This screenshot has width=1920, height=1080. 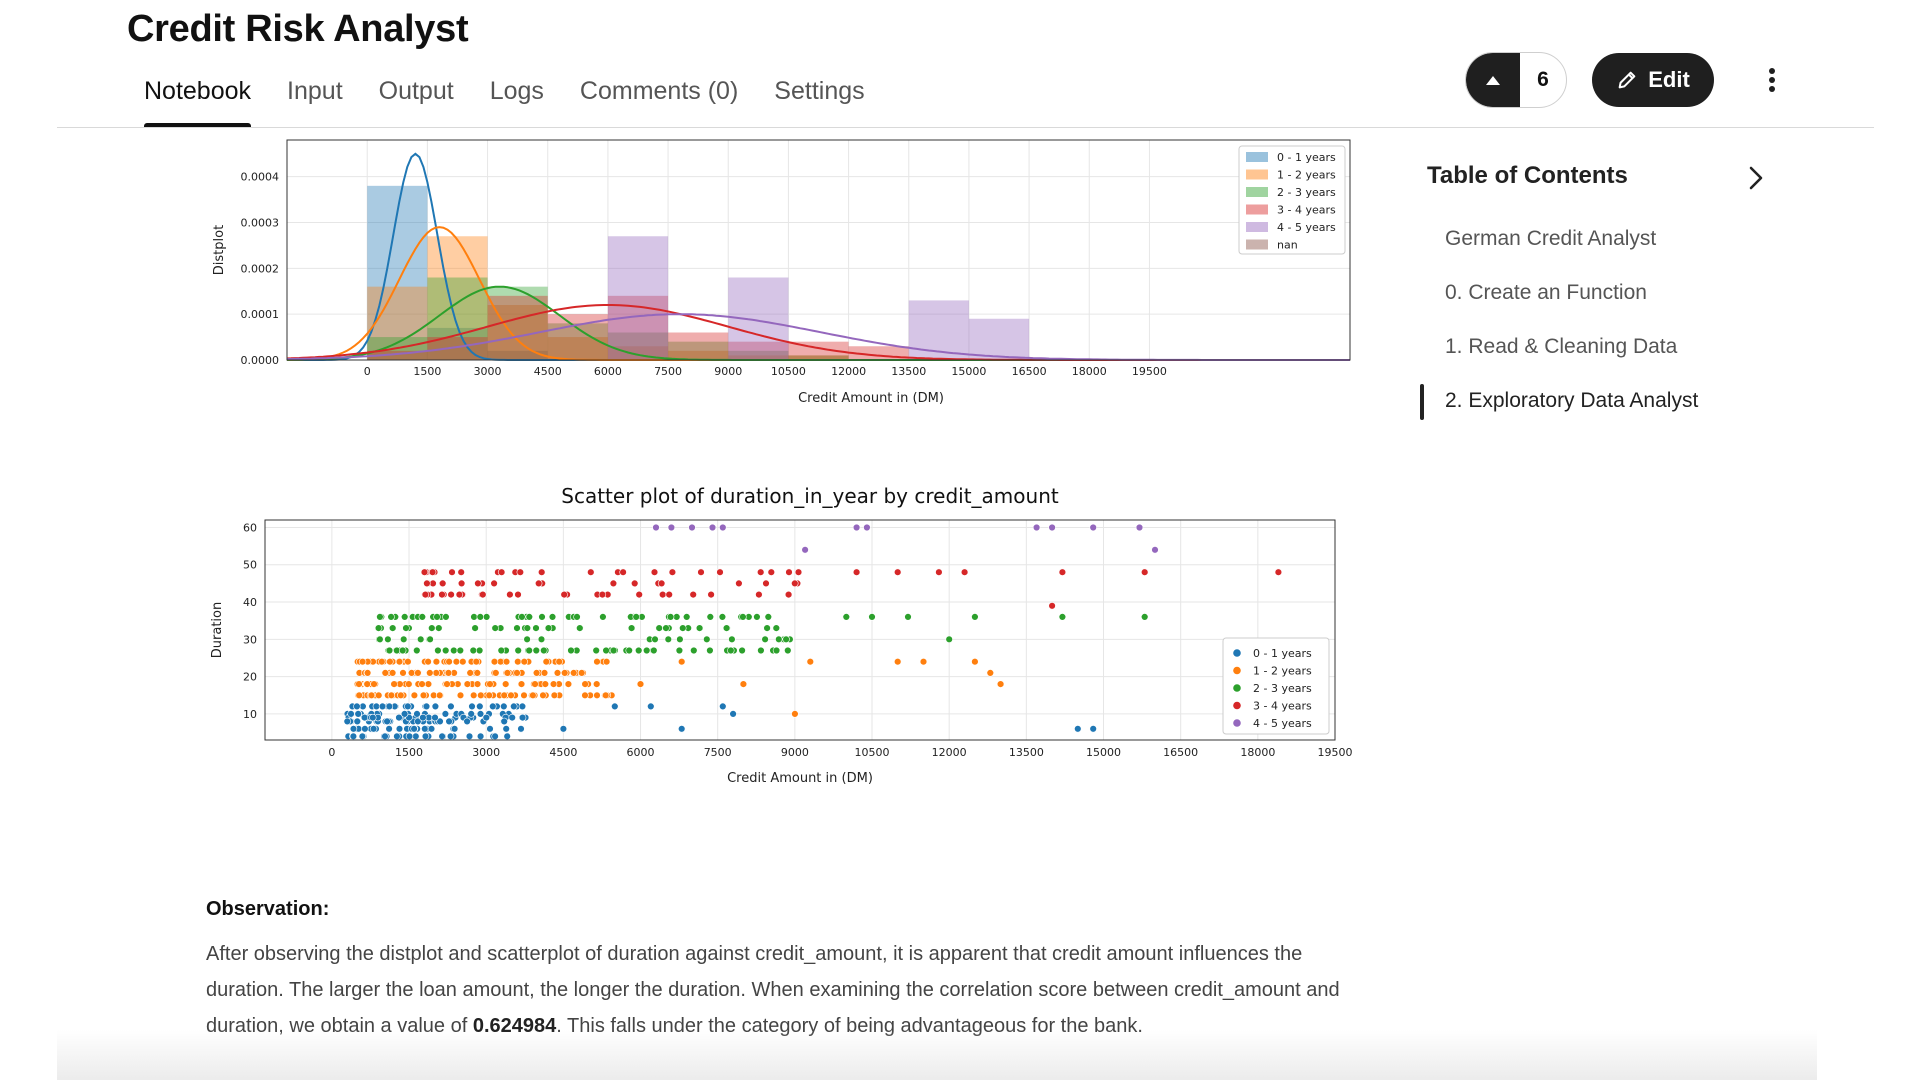 I want to click on toc-item-read-cleaning: 1. Read & Cleaning Data, so click(x=1561, y=346).